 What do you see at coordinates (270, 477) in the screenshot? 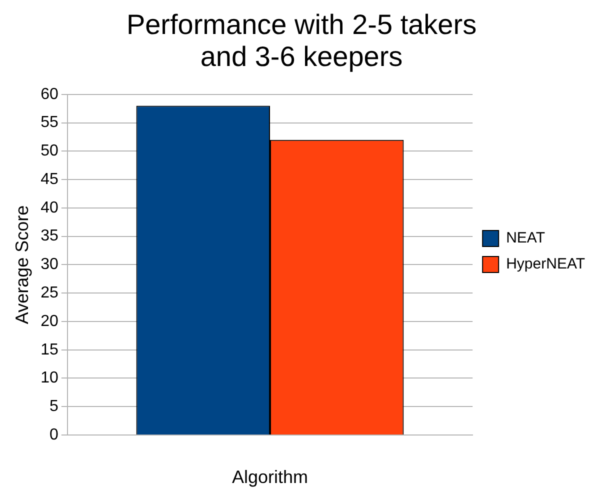
I see `x-axis-title: Algorithm` at bounding box center [270, 477].